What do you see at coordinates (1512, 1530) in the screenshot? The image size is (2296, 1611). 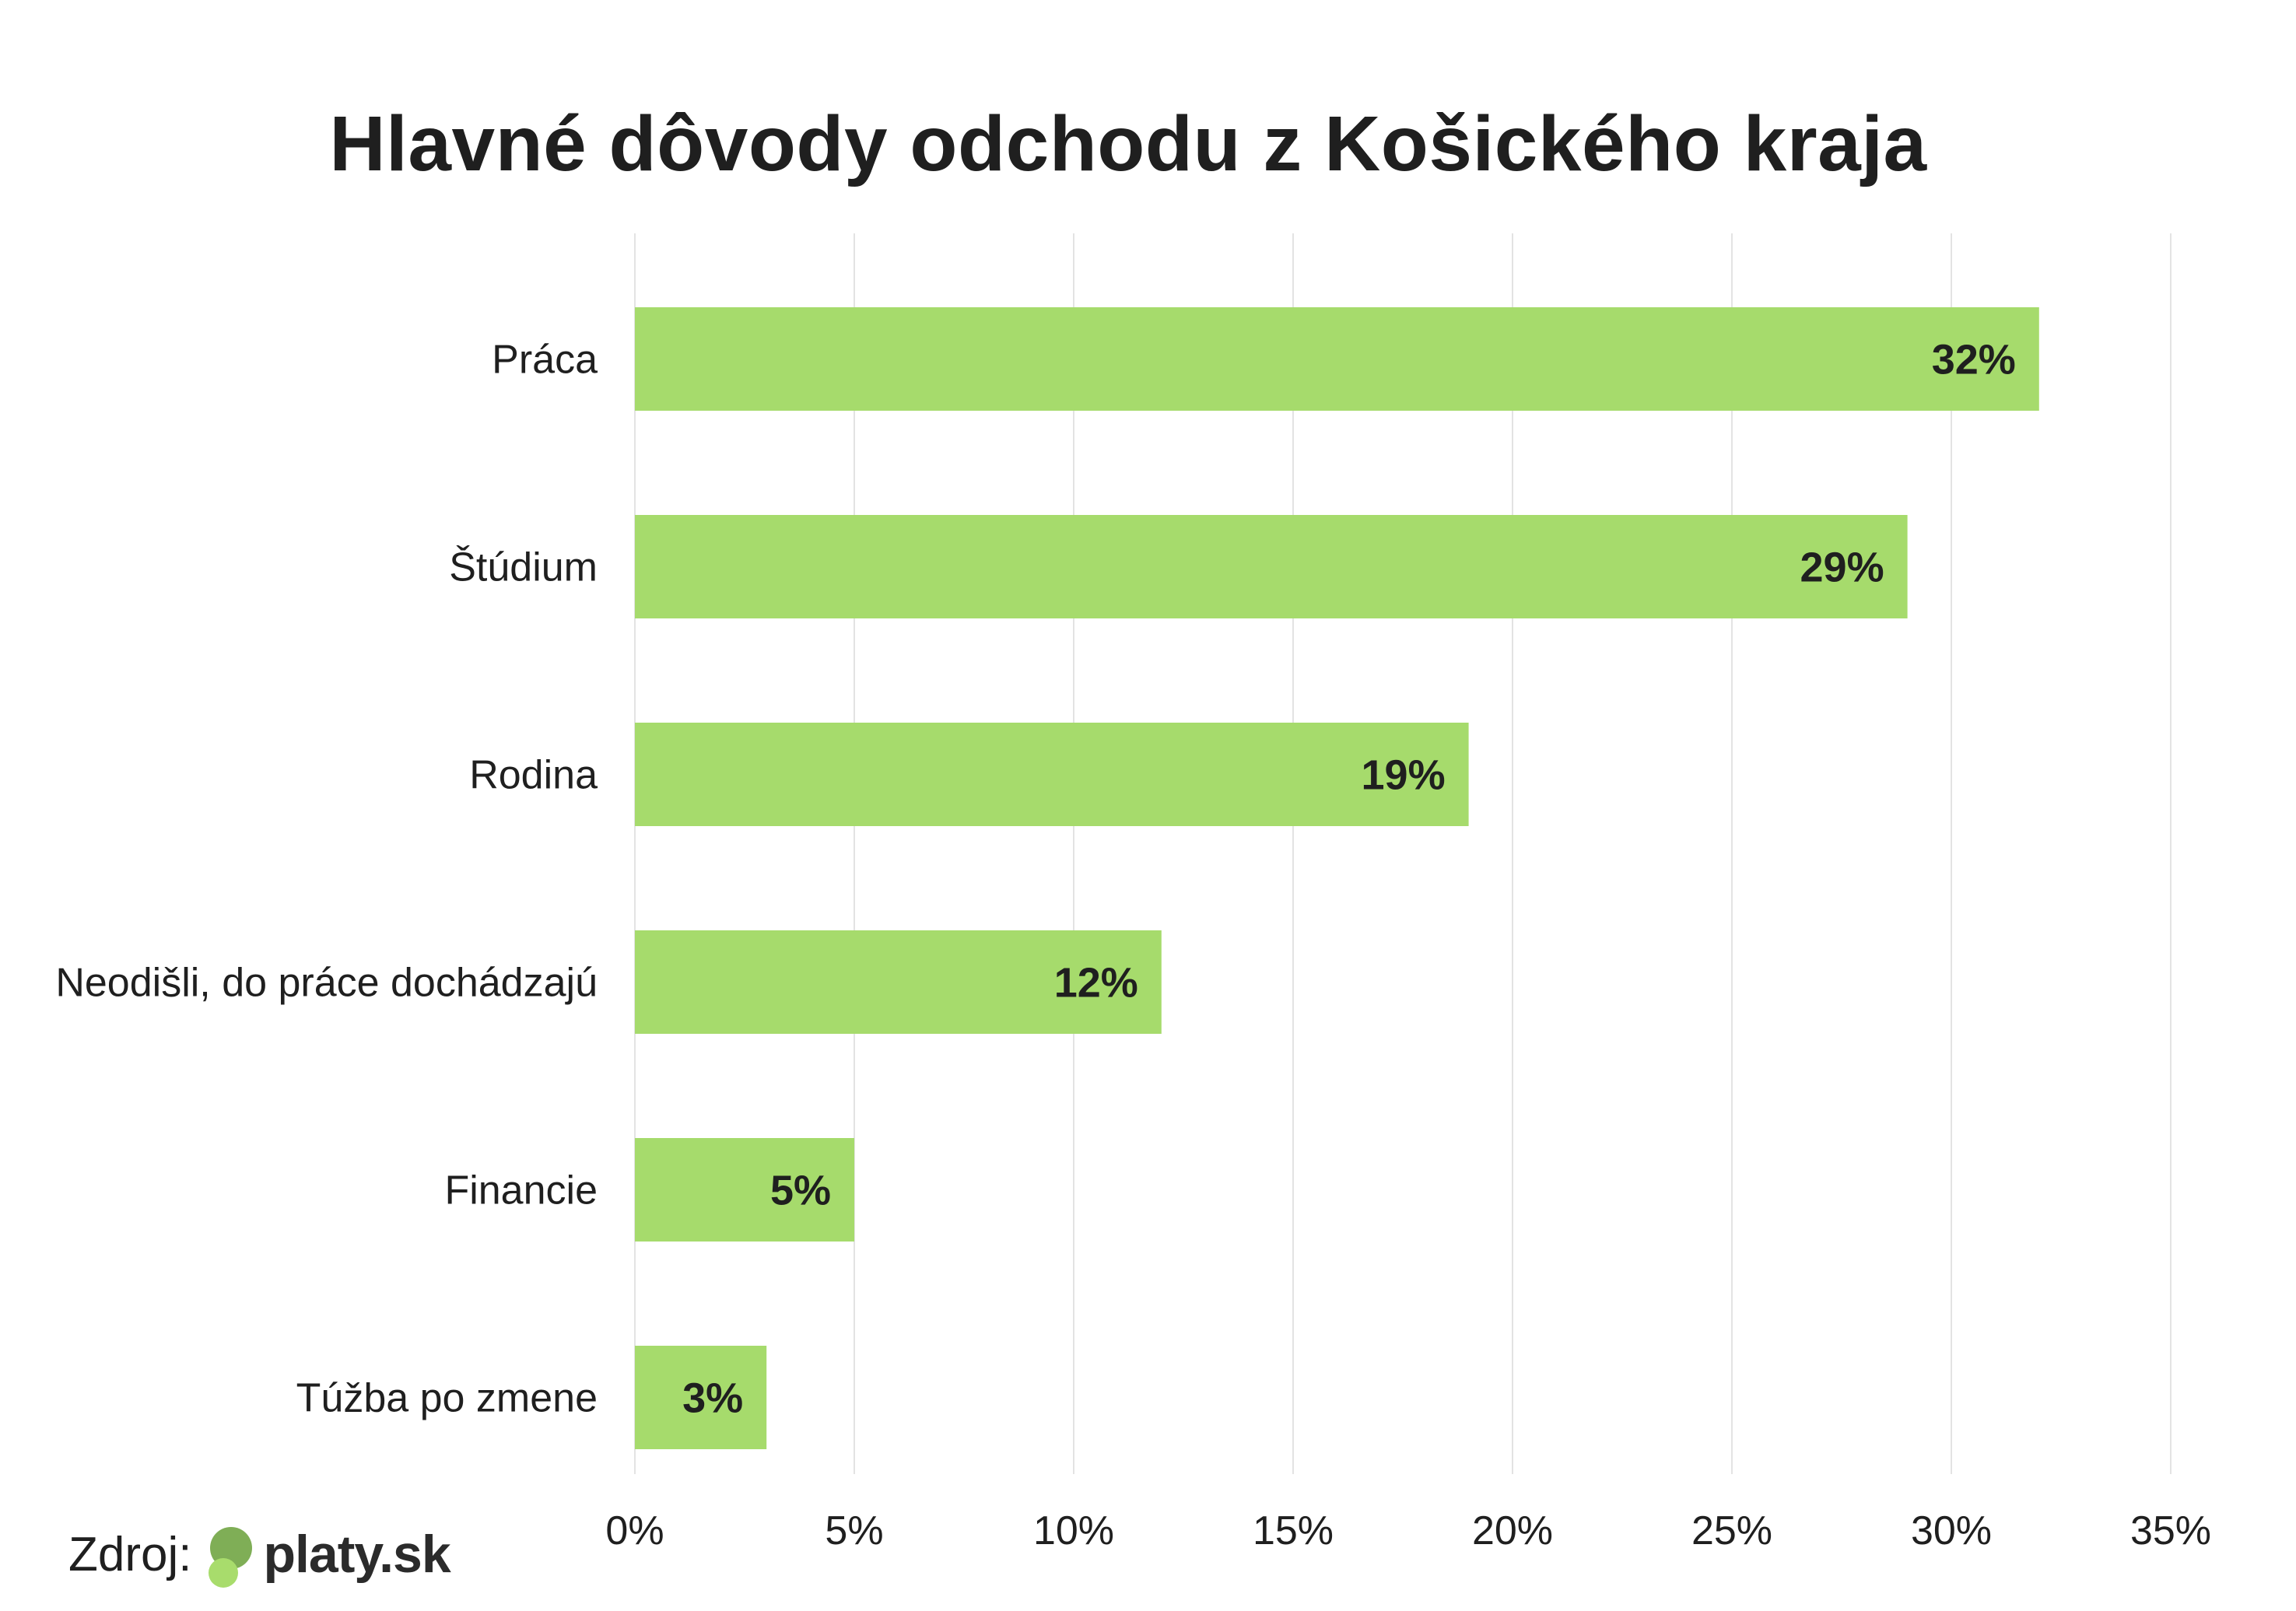 I see `x-tick-label: 20%` at bounding box center [1512, 1530].